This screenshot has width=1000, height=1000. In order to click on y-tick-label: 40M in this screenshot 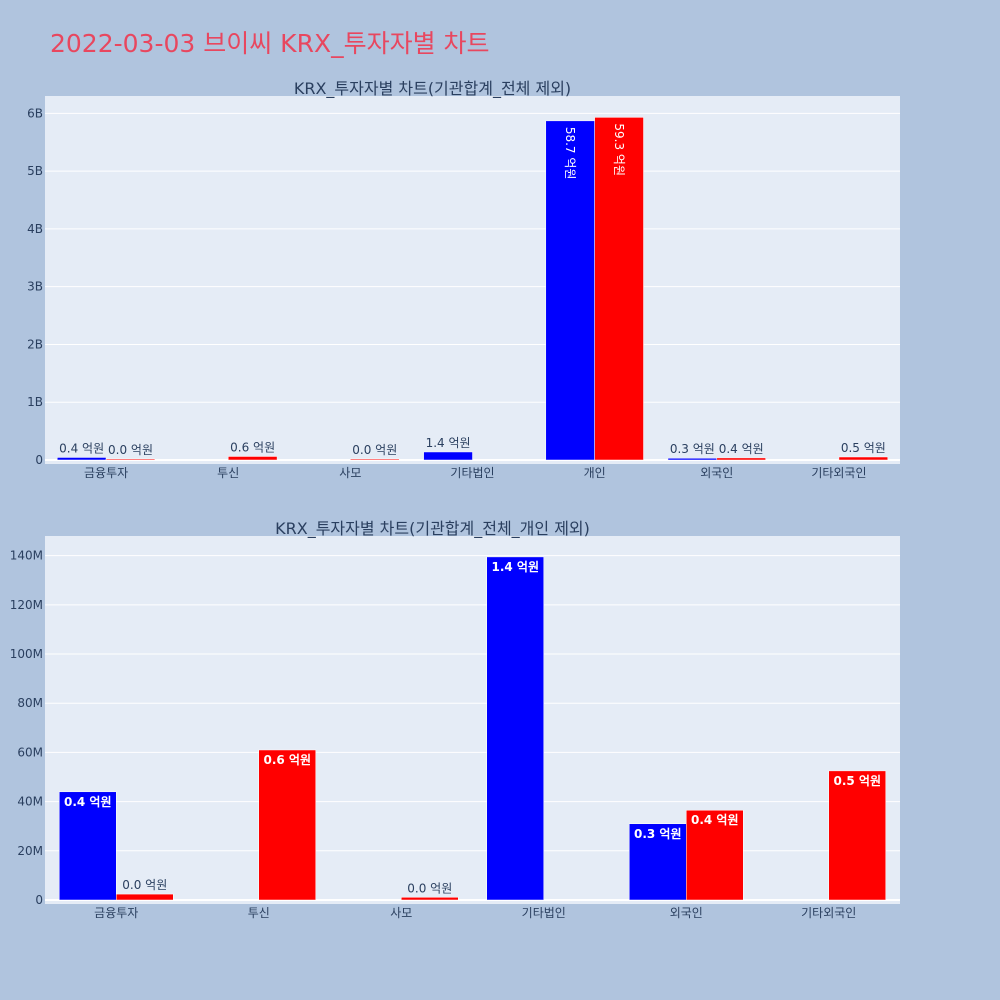, I will do `click(30, 802)`.